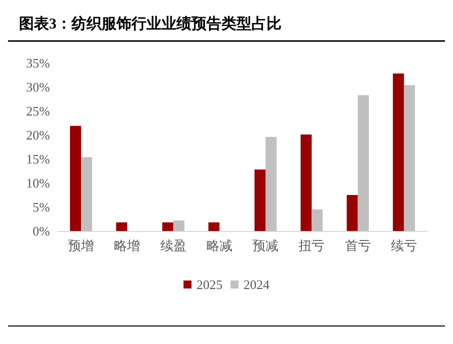 Image resolution: width=453 pixels, height=344 pixels. What do you see at coordinates (265, 245) in the screenshot?
I see `x-tick-label: 预减` at bounding box center [265, 245].